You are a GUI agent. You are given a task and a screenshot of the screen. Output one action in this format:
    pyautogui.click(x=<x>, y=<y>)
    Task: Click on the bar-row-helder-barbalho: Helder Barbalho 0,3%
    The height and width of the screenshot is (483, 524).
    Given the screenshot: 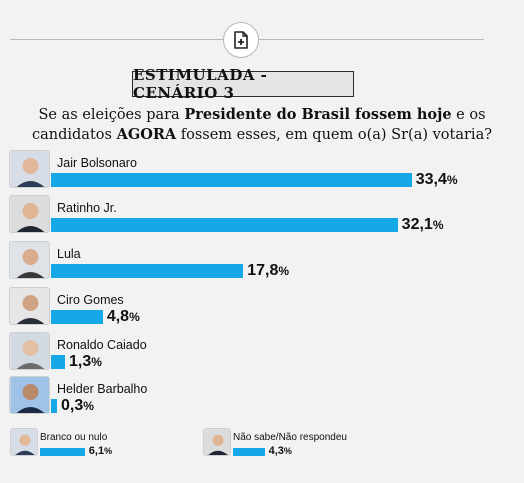 What is the action you would take?
    pyautogui.click(x=262, y=398)
    